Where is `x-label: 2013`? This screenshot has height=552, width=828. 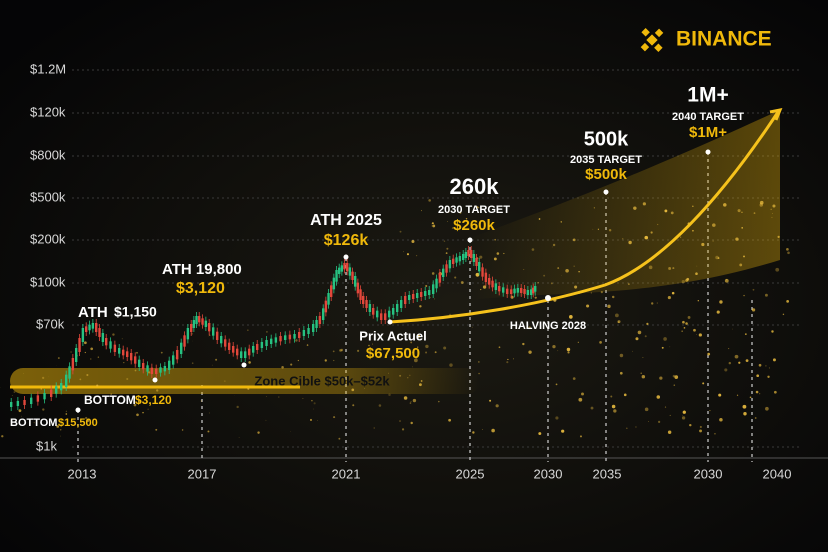
x-label: 2013 is located at coordinates (82, 473).